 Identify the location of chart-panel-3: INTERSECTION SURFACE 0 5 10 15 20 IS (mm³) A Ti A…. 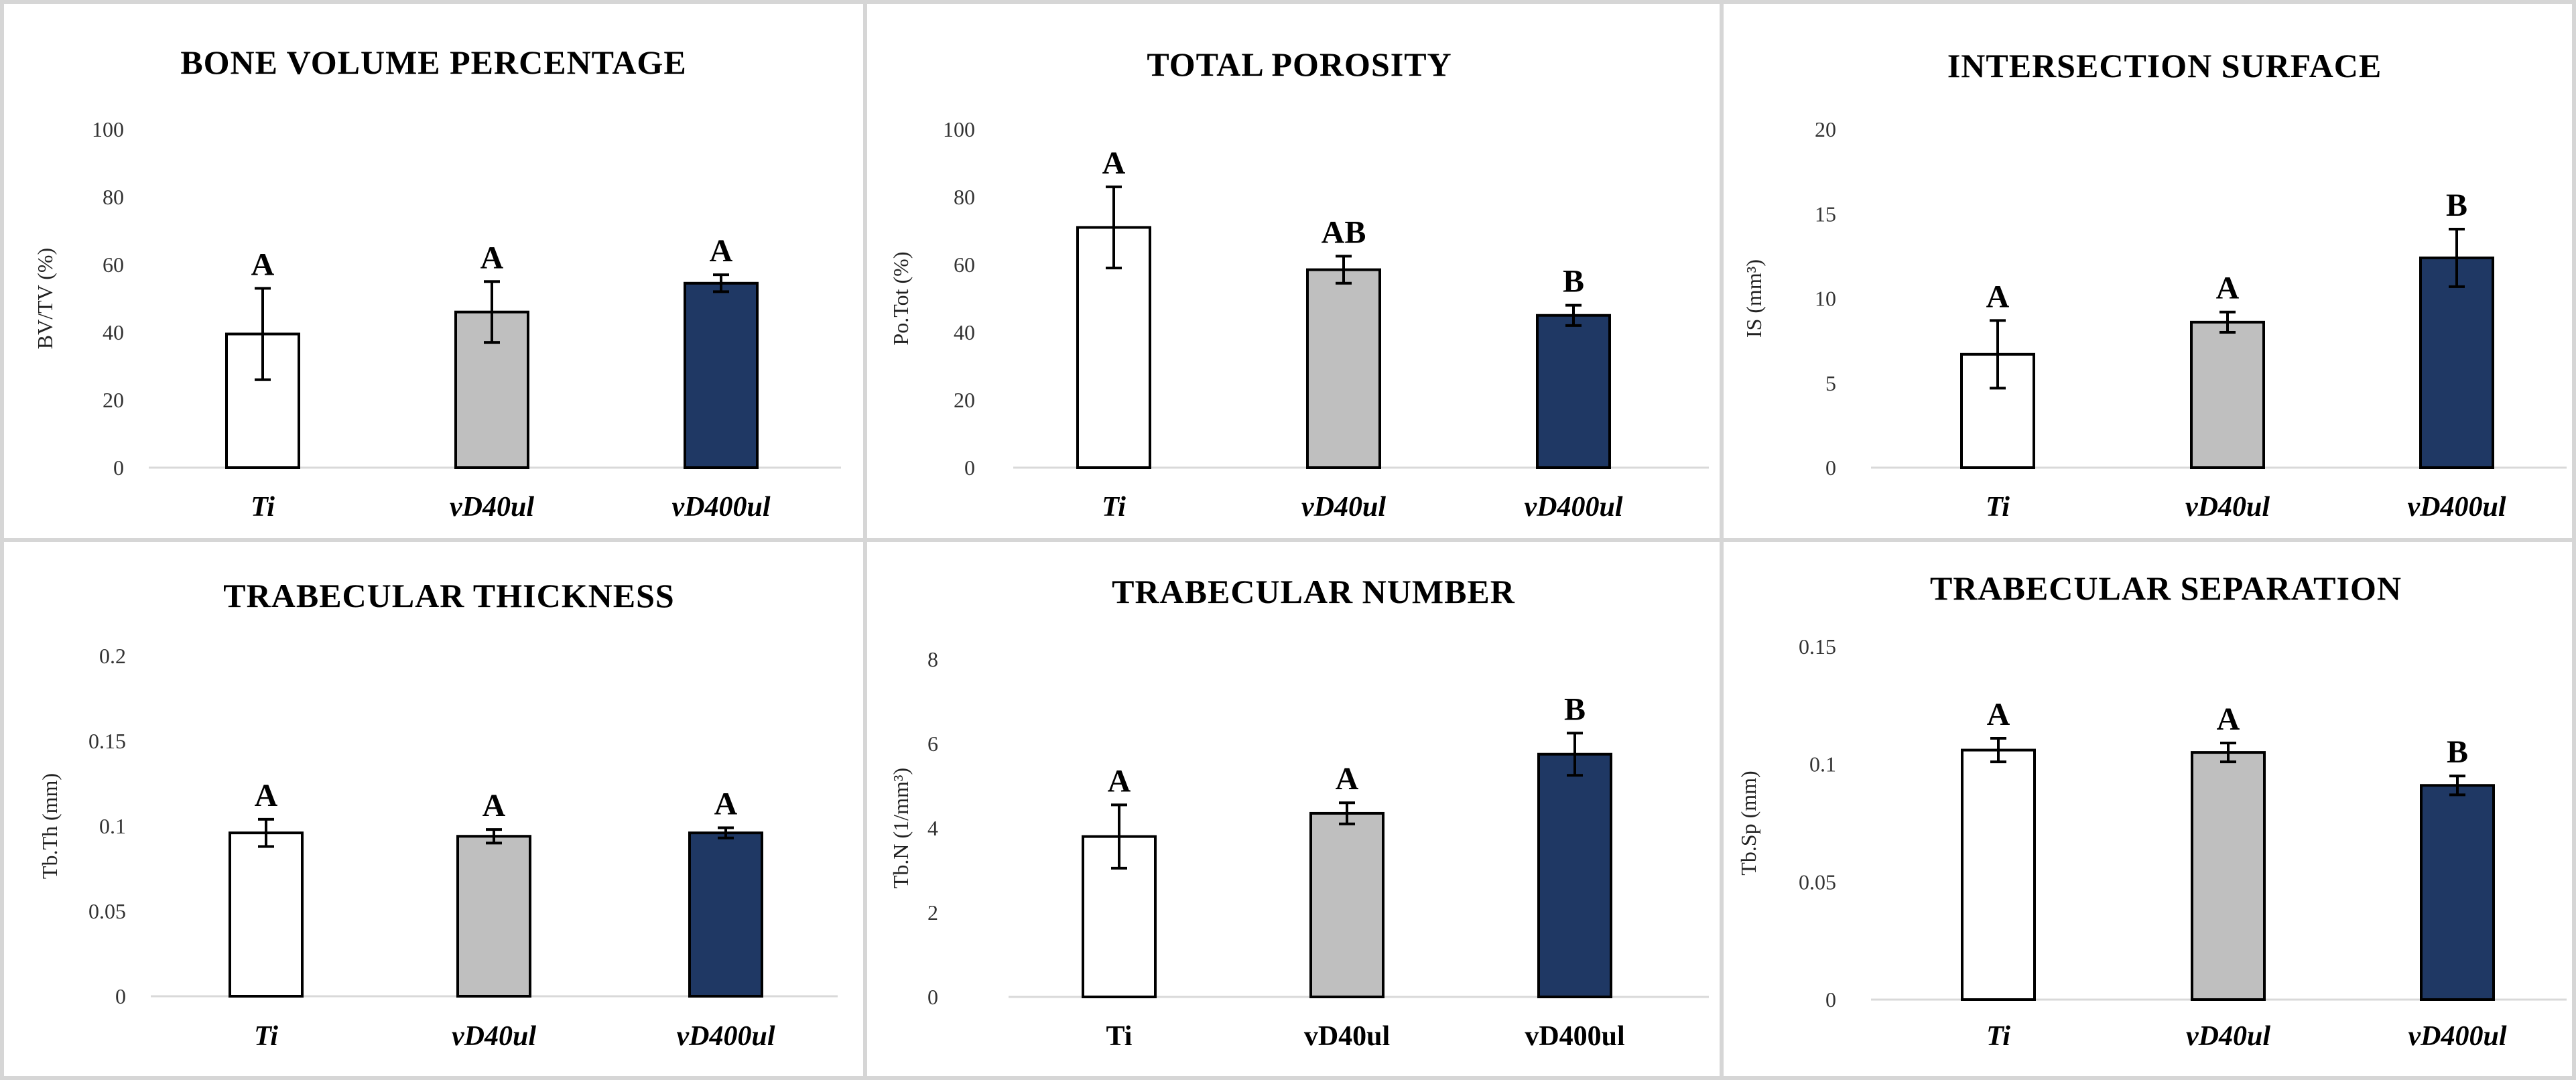
(2154, 285).